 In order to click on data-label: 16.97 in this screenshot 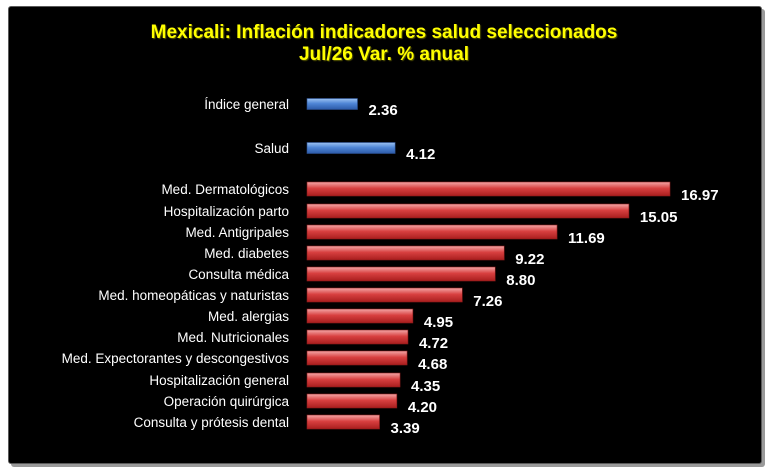, I will do `click(700, 195)`.